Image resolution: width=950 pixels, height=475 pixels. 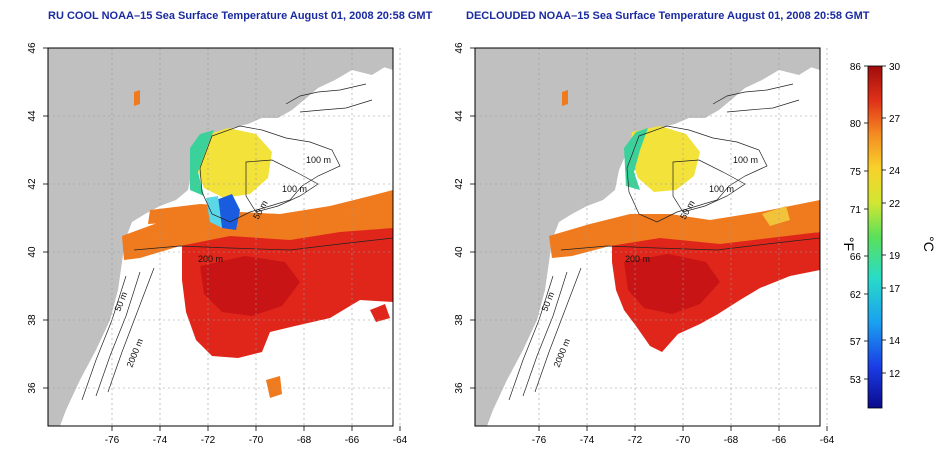 I want to click on celsius-tick-label: 17, so click(x=895, y=289).